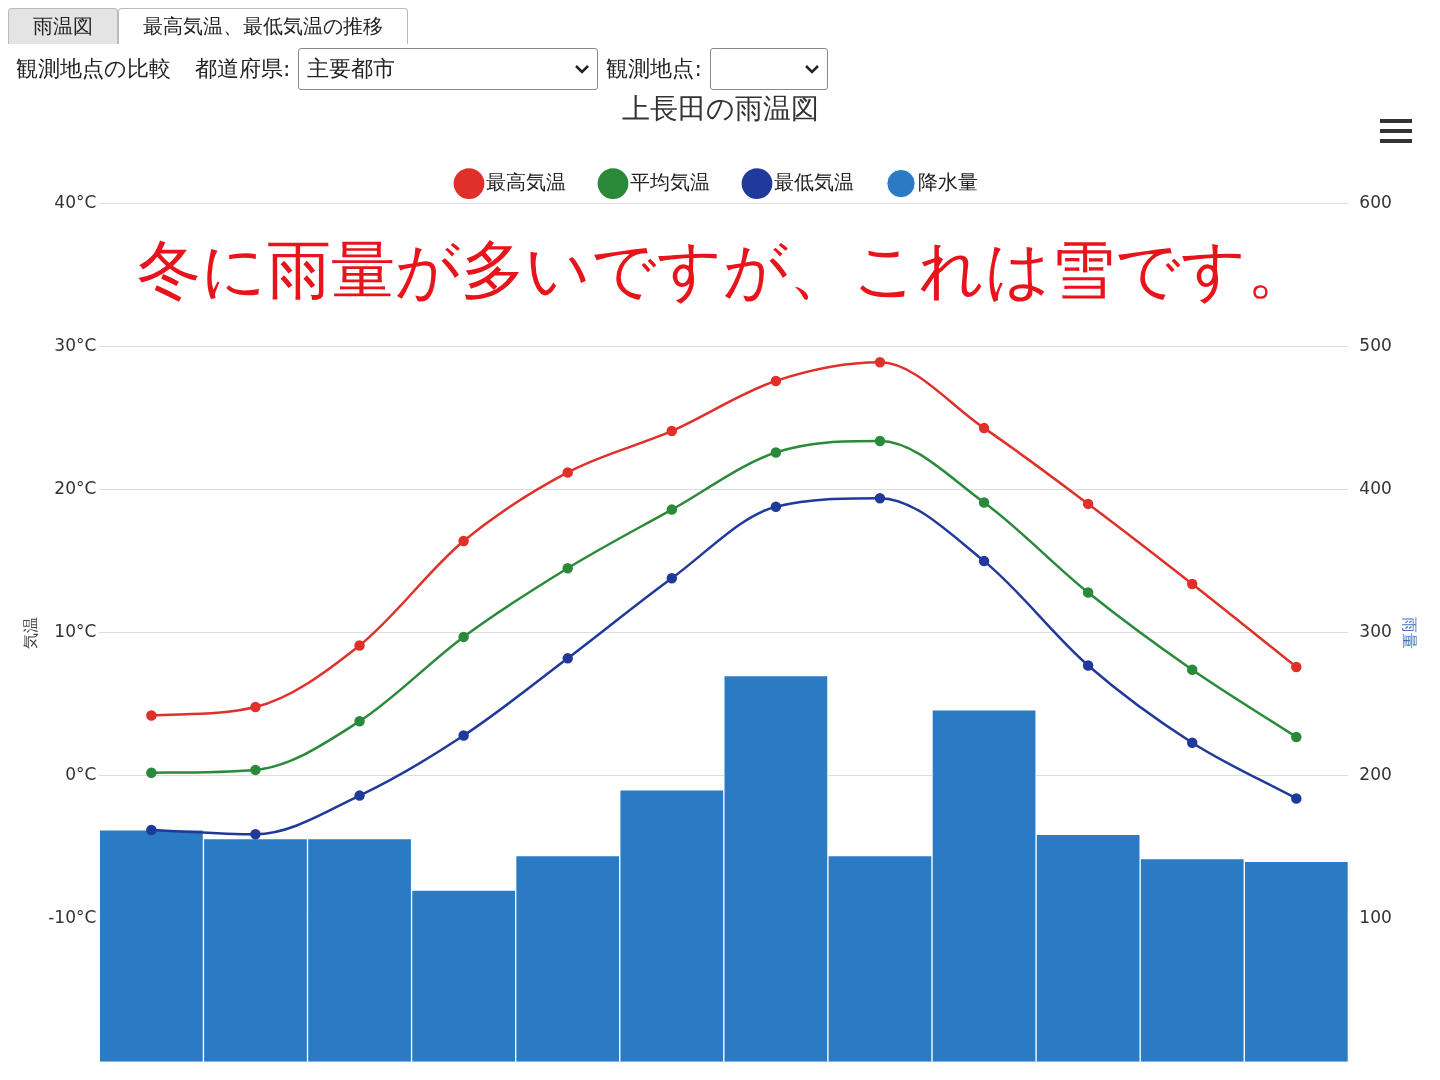  What do you see at coordinates (75, 202) in the screenshot?
I see `y-tick-label: 40°C` at bounding box center [75, 202].